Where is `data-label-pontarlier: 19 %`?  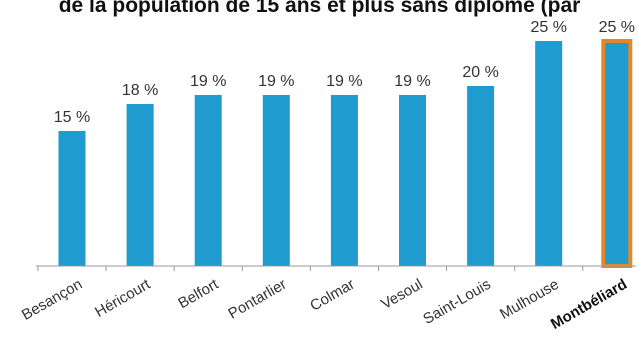 data-label-pontarlier: 19 % is located at coordinates (276, 81).